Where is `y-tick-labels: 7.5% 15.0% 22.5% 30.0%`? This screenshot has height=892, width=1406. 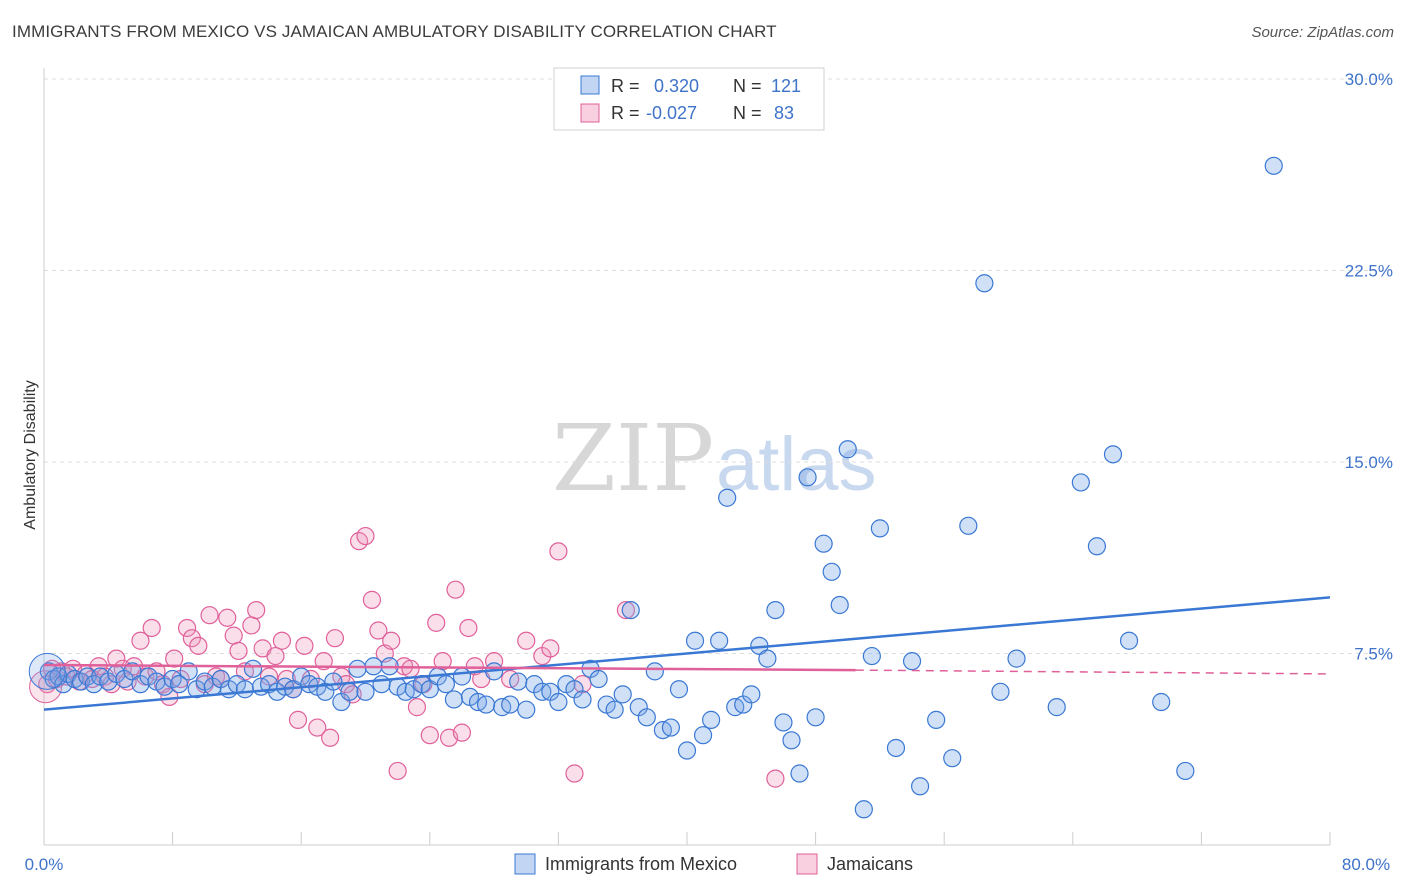 y-tick-labels: 7.5% 15.0% 22.5% 30.0% is located at coordinates (1369, 367).